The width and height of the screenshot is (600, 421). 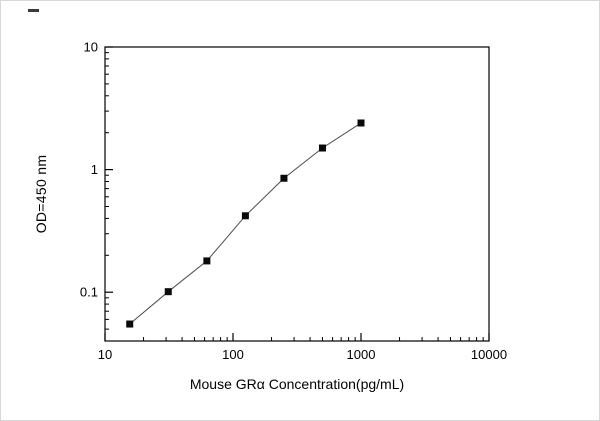 I want to click on y-tick-label: 10, so click(x=91, y=47).